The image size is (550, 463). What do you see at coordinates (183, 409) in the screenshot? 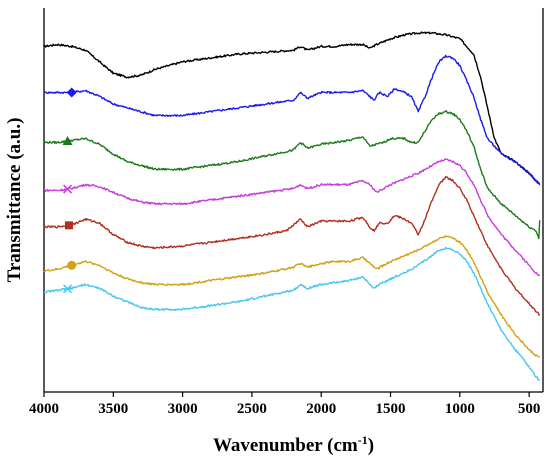
I see `x-tick-label: 3000` at bounding box center [183, 409].